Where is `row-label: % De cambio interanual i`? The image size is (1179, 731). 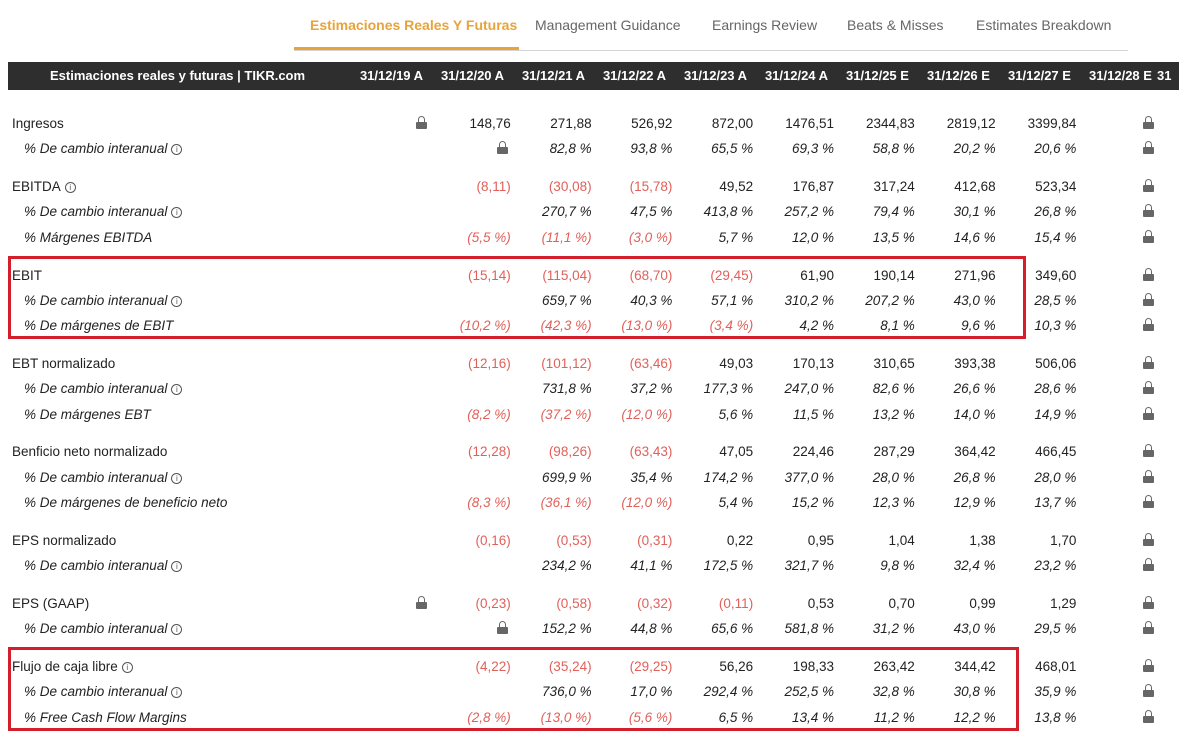
row-label: % De cambio interanual i is located at coordinates (103, 211).